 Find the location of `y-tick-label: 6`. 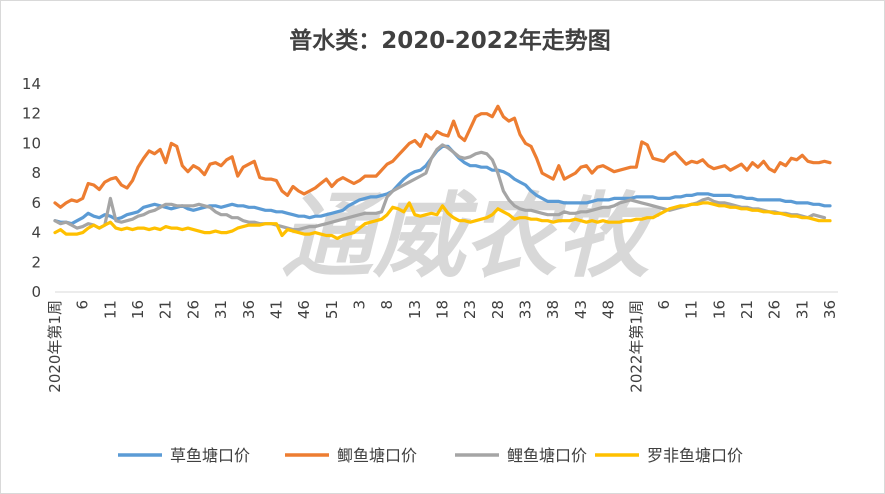

y-tick-label: 6 is located at coordinates (36, 203).